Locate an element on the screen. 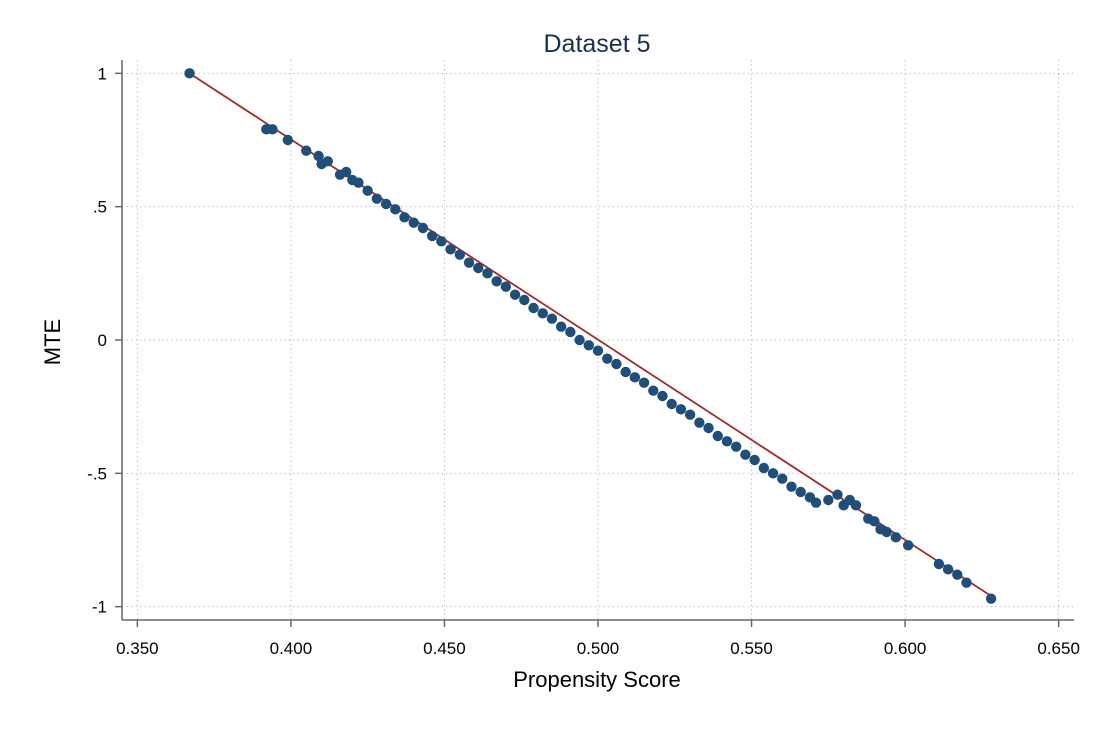  x-tick-label: 0.450 is located at coordinates (444, 648).